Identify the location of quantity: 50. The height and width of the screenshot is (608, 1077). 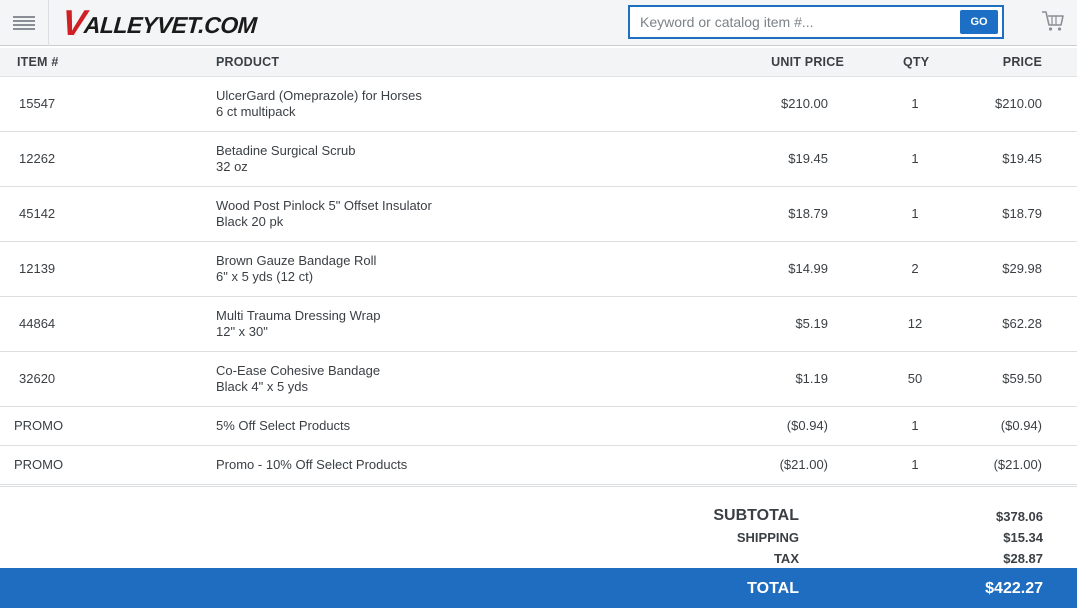
(915, 378).